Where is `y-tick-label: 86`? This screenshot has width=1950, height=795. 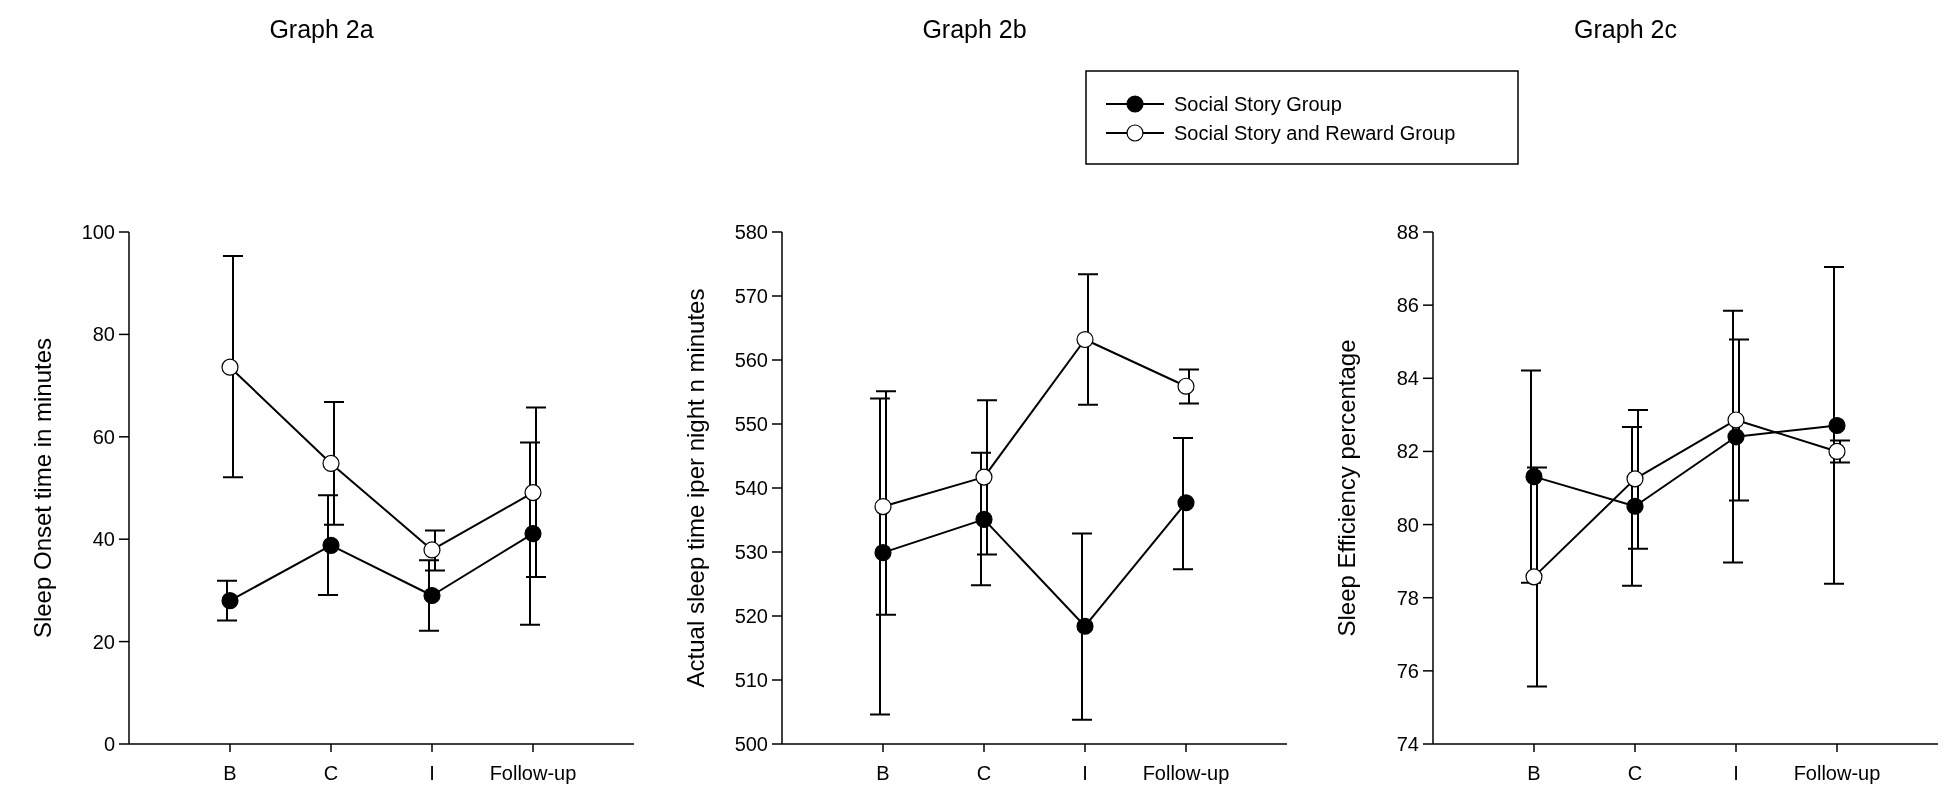 y-tick-label: 86 is located at coordinates (1407, 305).